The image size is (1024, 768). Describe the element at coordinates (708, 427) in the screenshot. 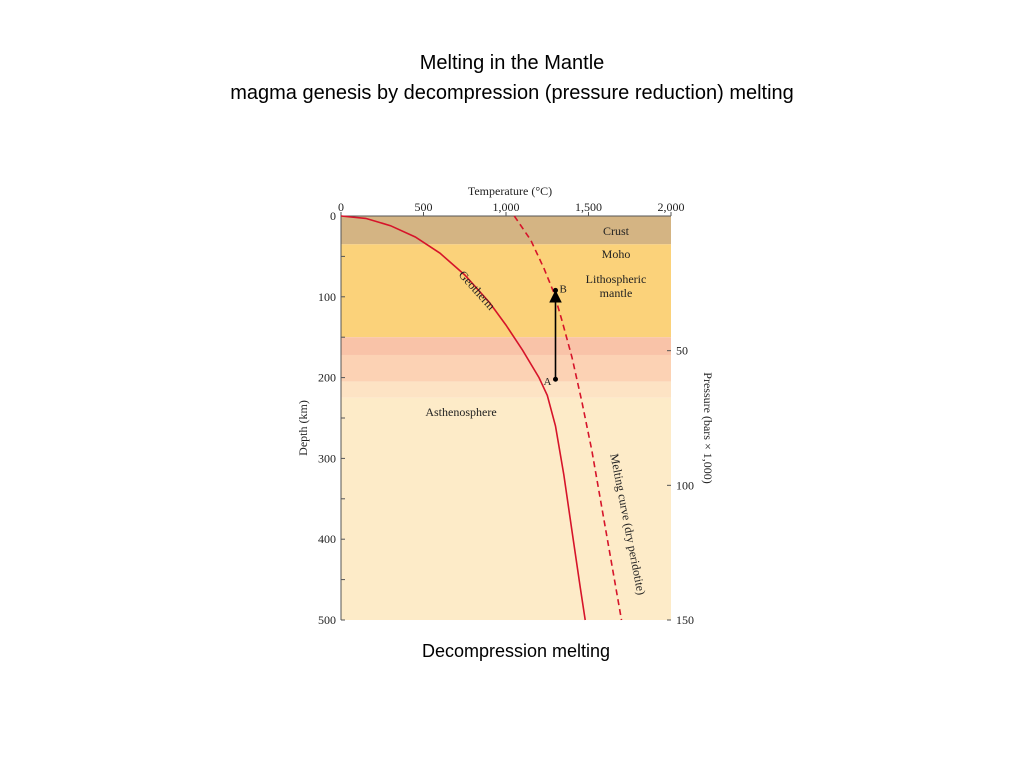

I see `pressure-axis-label: Pressure (bars × 1,000)` at that location.